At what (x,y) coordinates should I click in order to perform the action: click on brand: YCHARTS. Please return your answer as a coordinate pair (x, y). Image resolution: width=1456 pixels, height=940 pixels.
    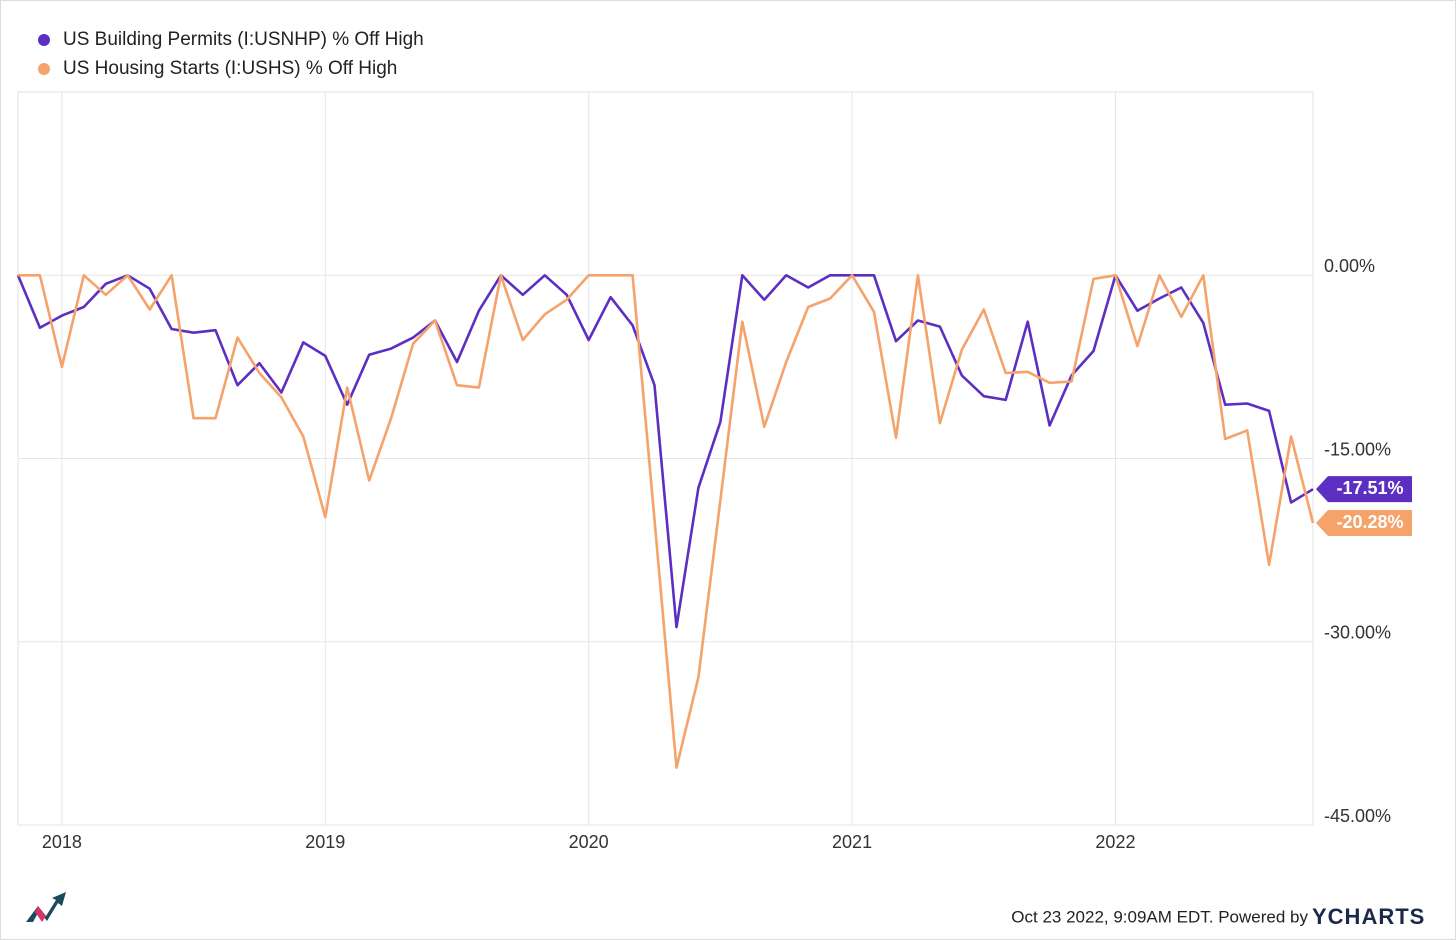
    Looking at the image, I should click on (1368, 916).